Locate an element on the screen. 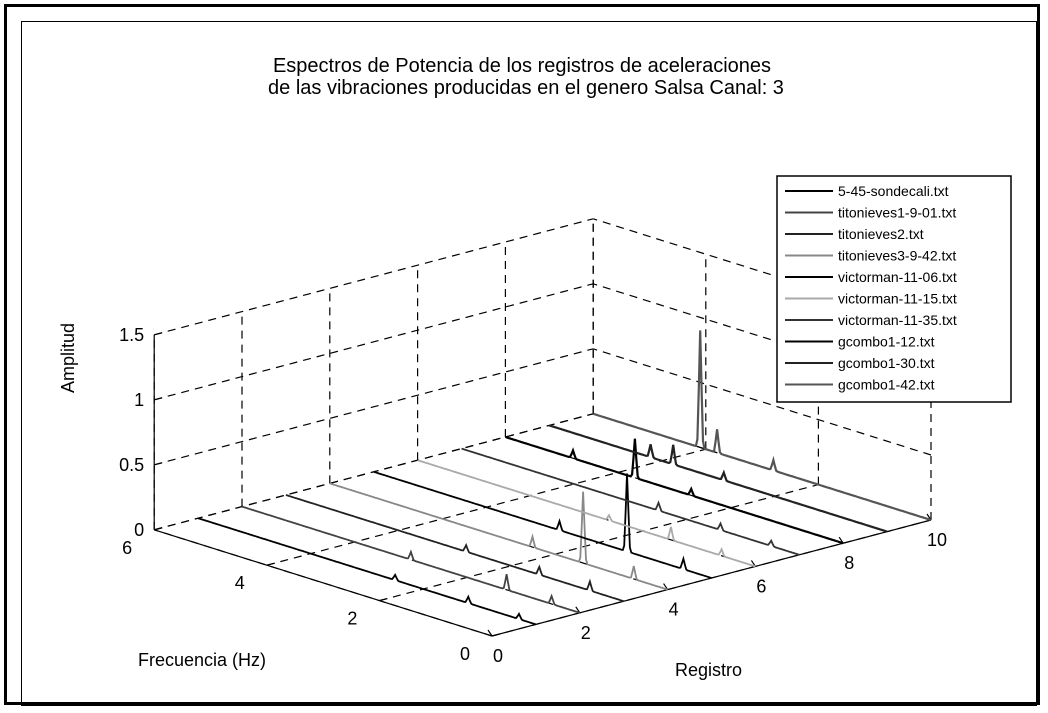 The height and width of the screenshot is (713, 1048). legend-box is located at coordinates (894, 289).